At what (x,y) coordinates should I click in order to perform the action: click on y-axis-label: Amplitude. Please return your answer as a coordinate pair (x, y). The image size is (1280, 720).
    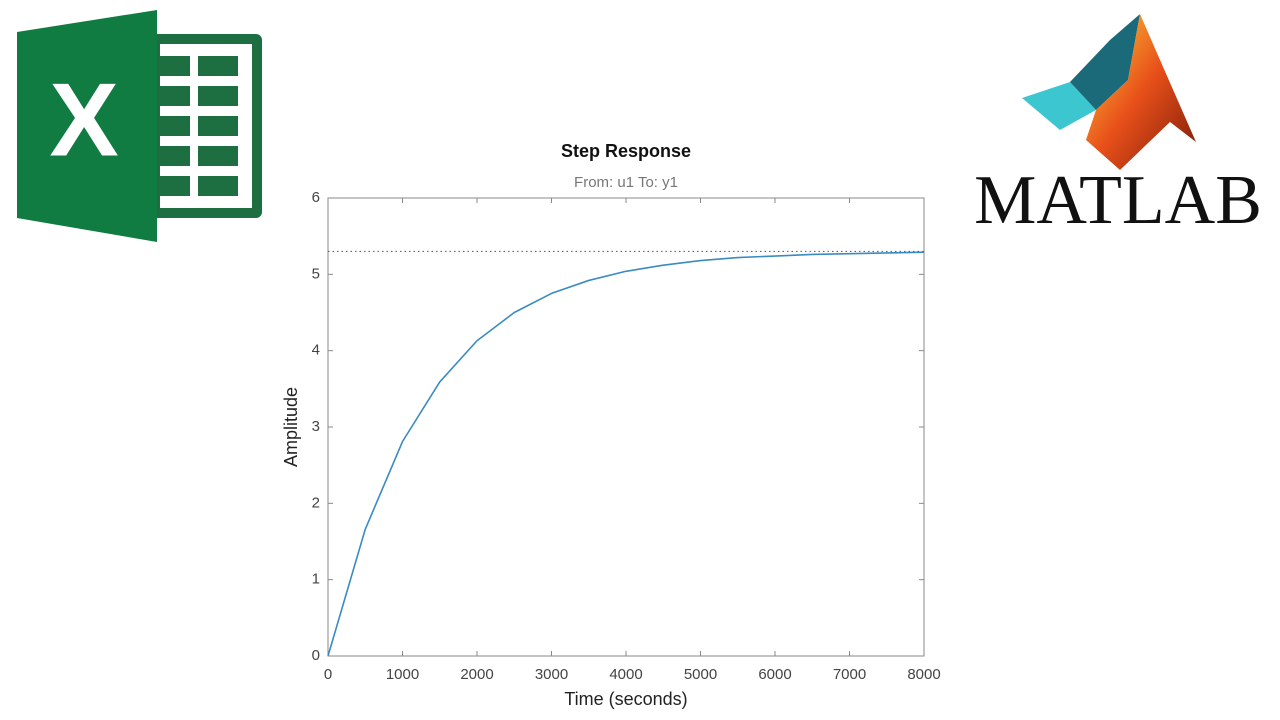
    Looking at the image, I should click on (291, 427).